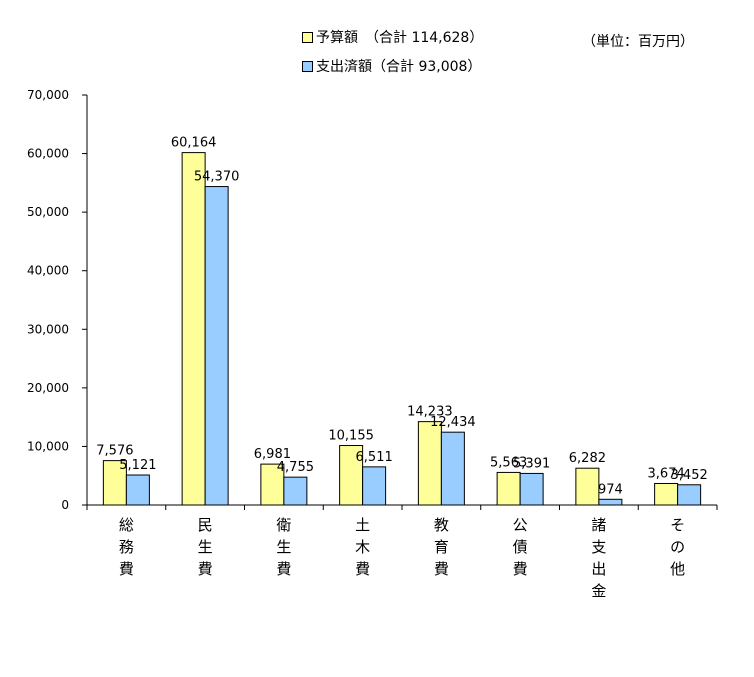  Describe the element at coordinates (126, 525) in the screenshot. I see `category-label: 総` at that location.